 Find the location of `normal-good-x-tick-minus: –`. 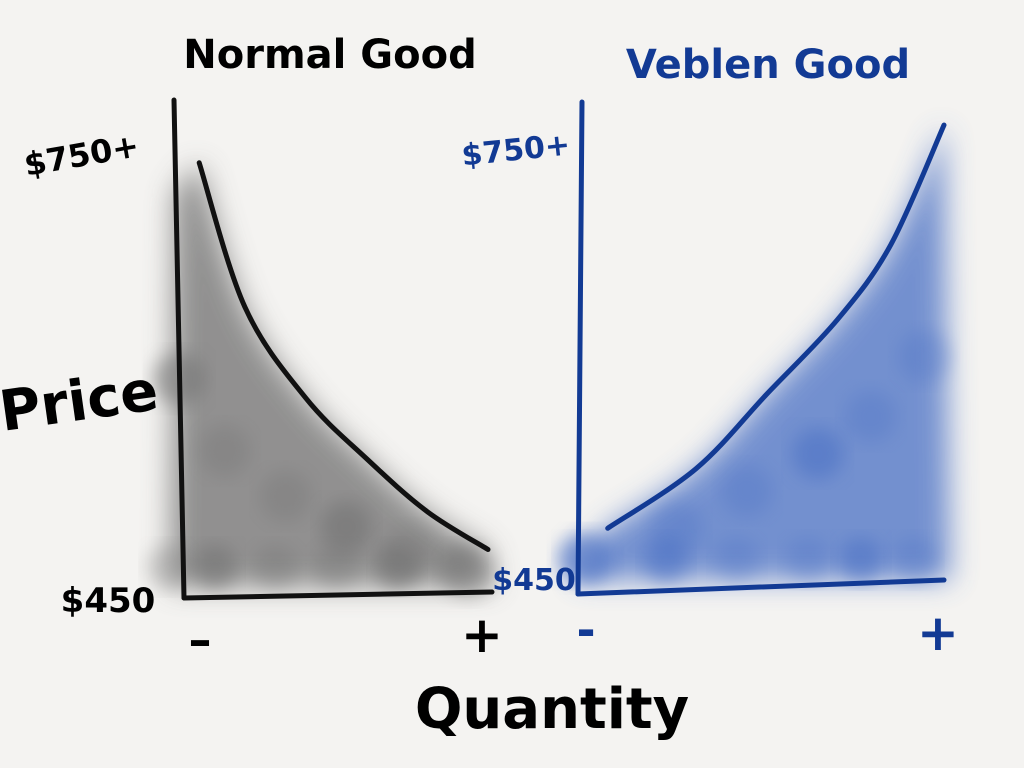

normal-good-x-tick-minus: – is located at coordinates (200, 640).